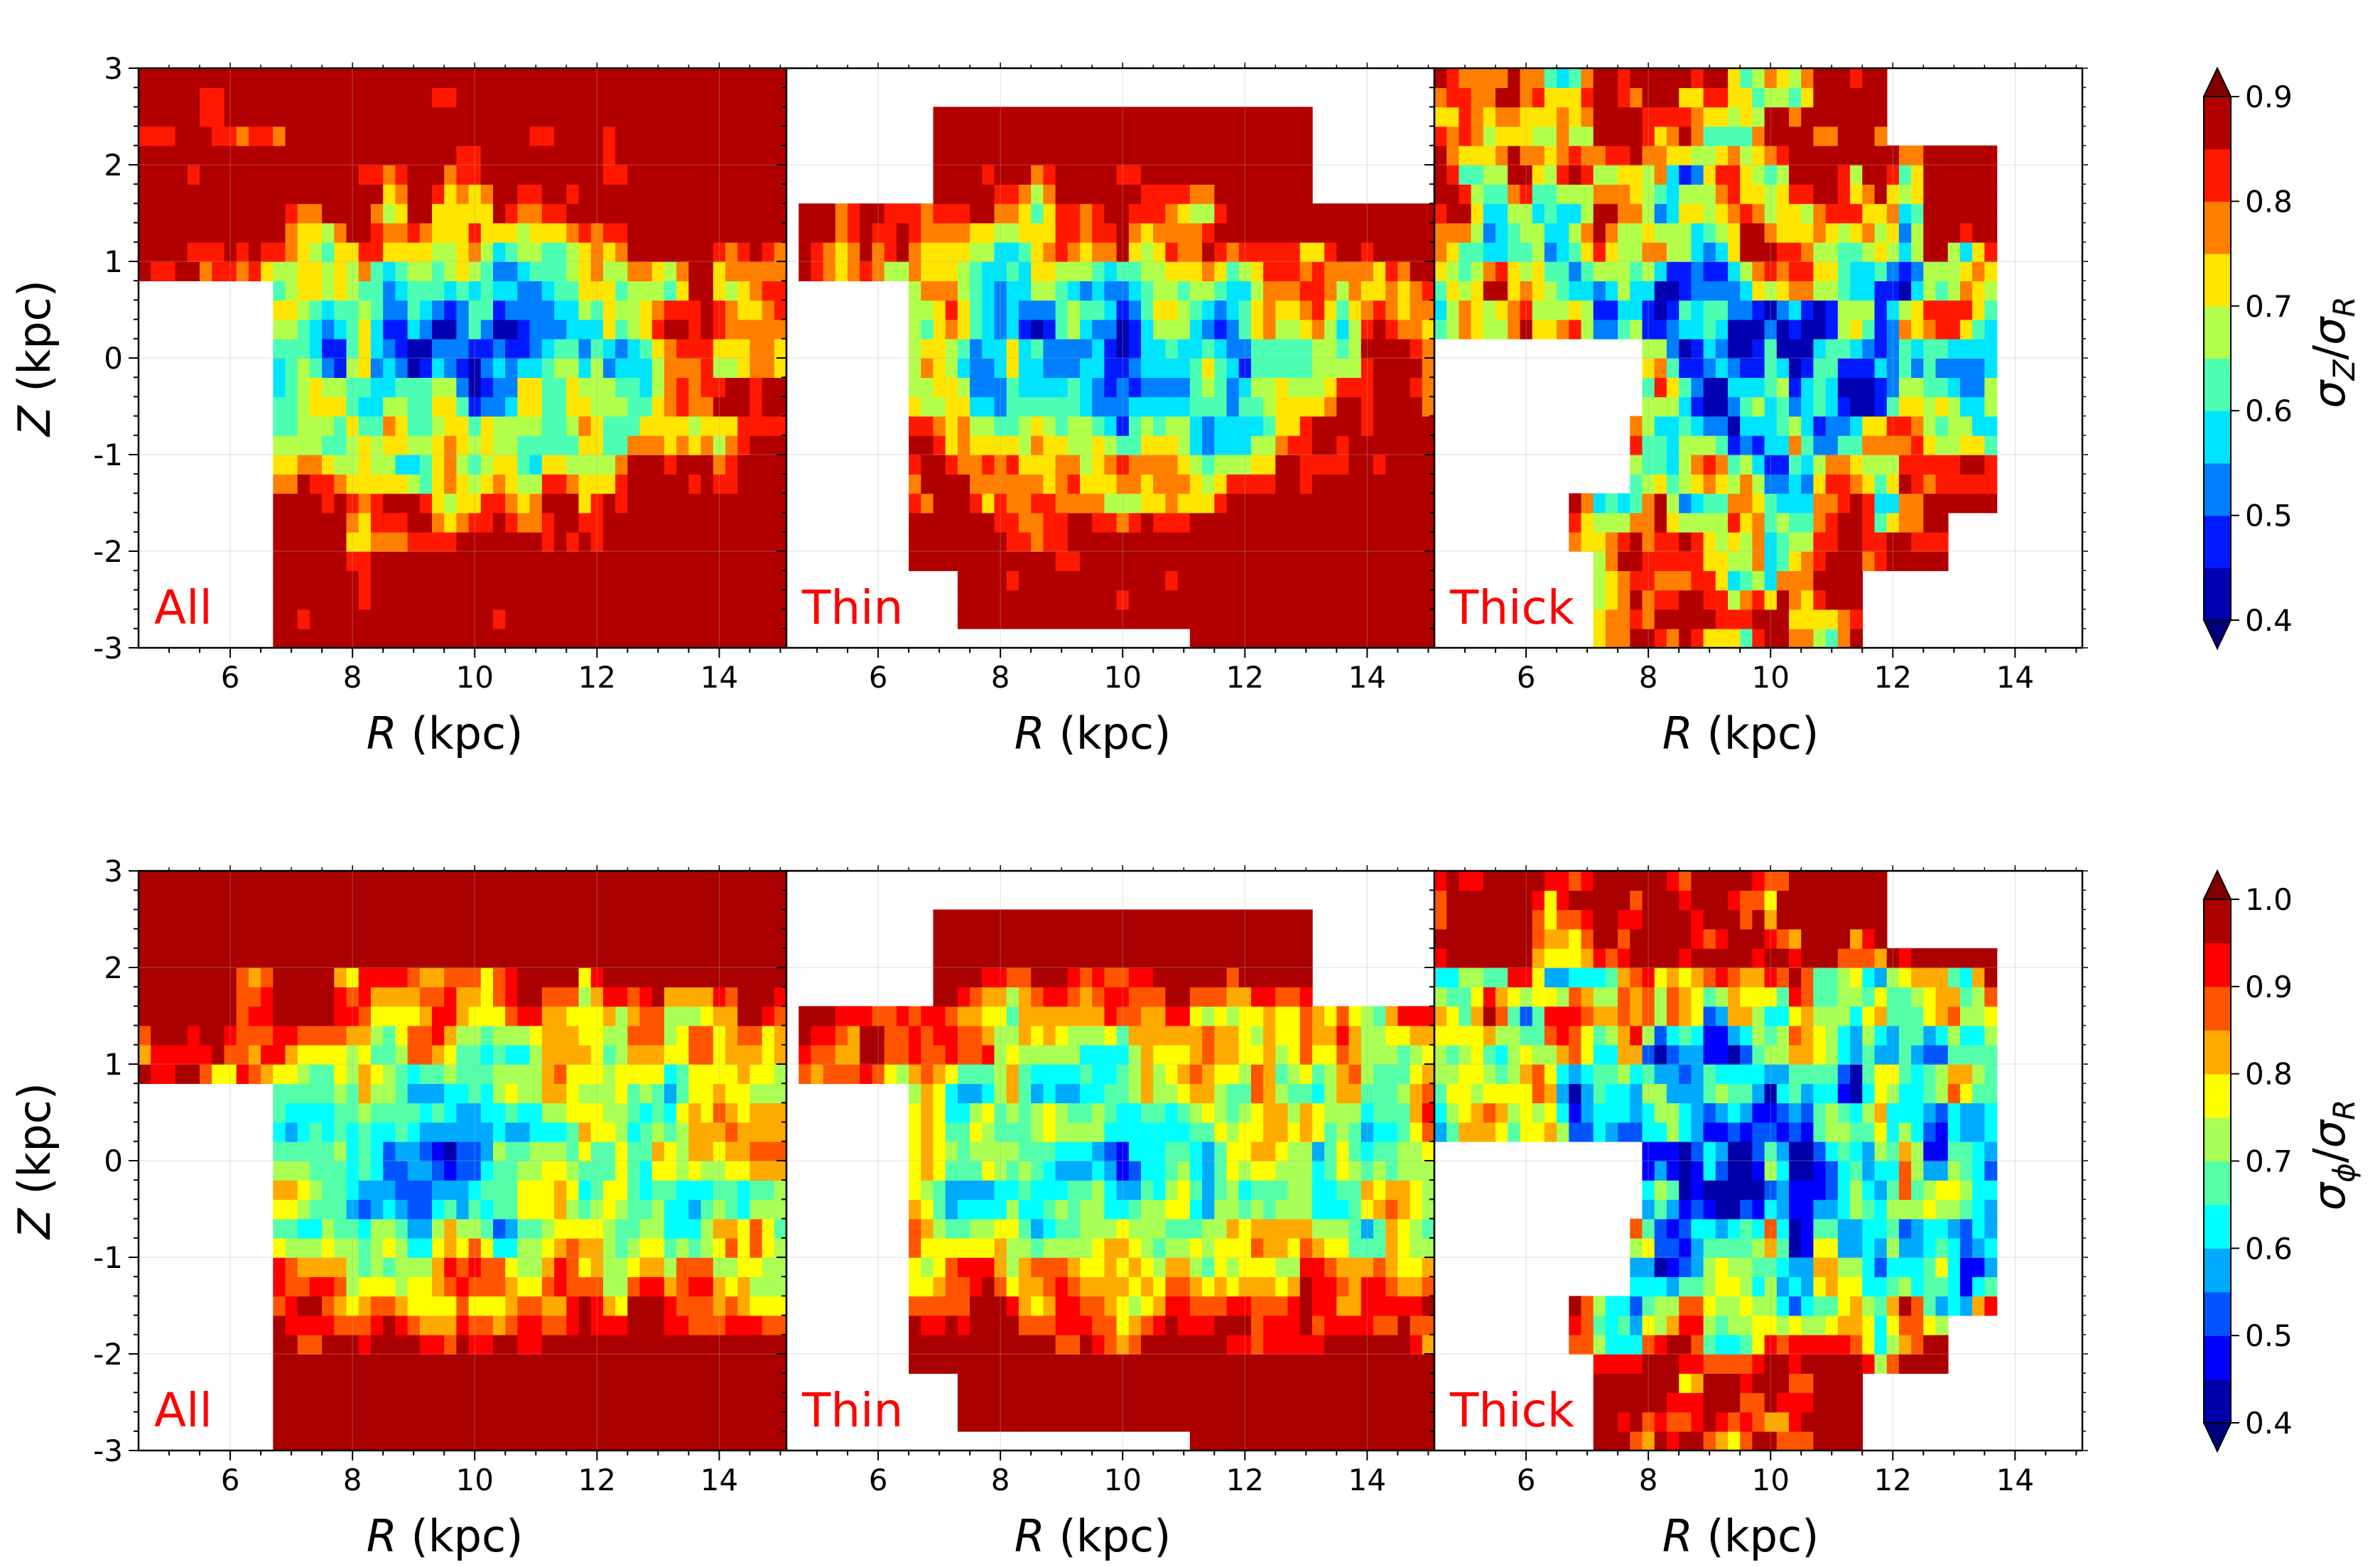 Image resolution: width=2380 pixels, height=1567 pixels. Describe the element at coordinates (1108, 733) in the screenshot. I see `x-axis-unit: (kpc)` at that location.